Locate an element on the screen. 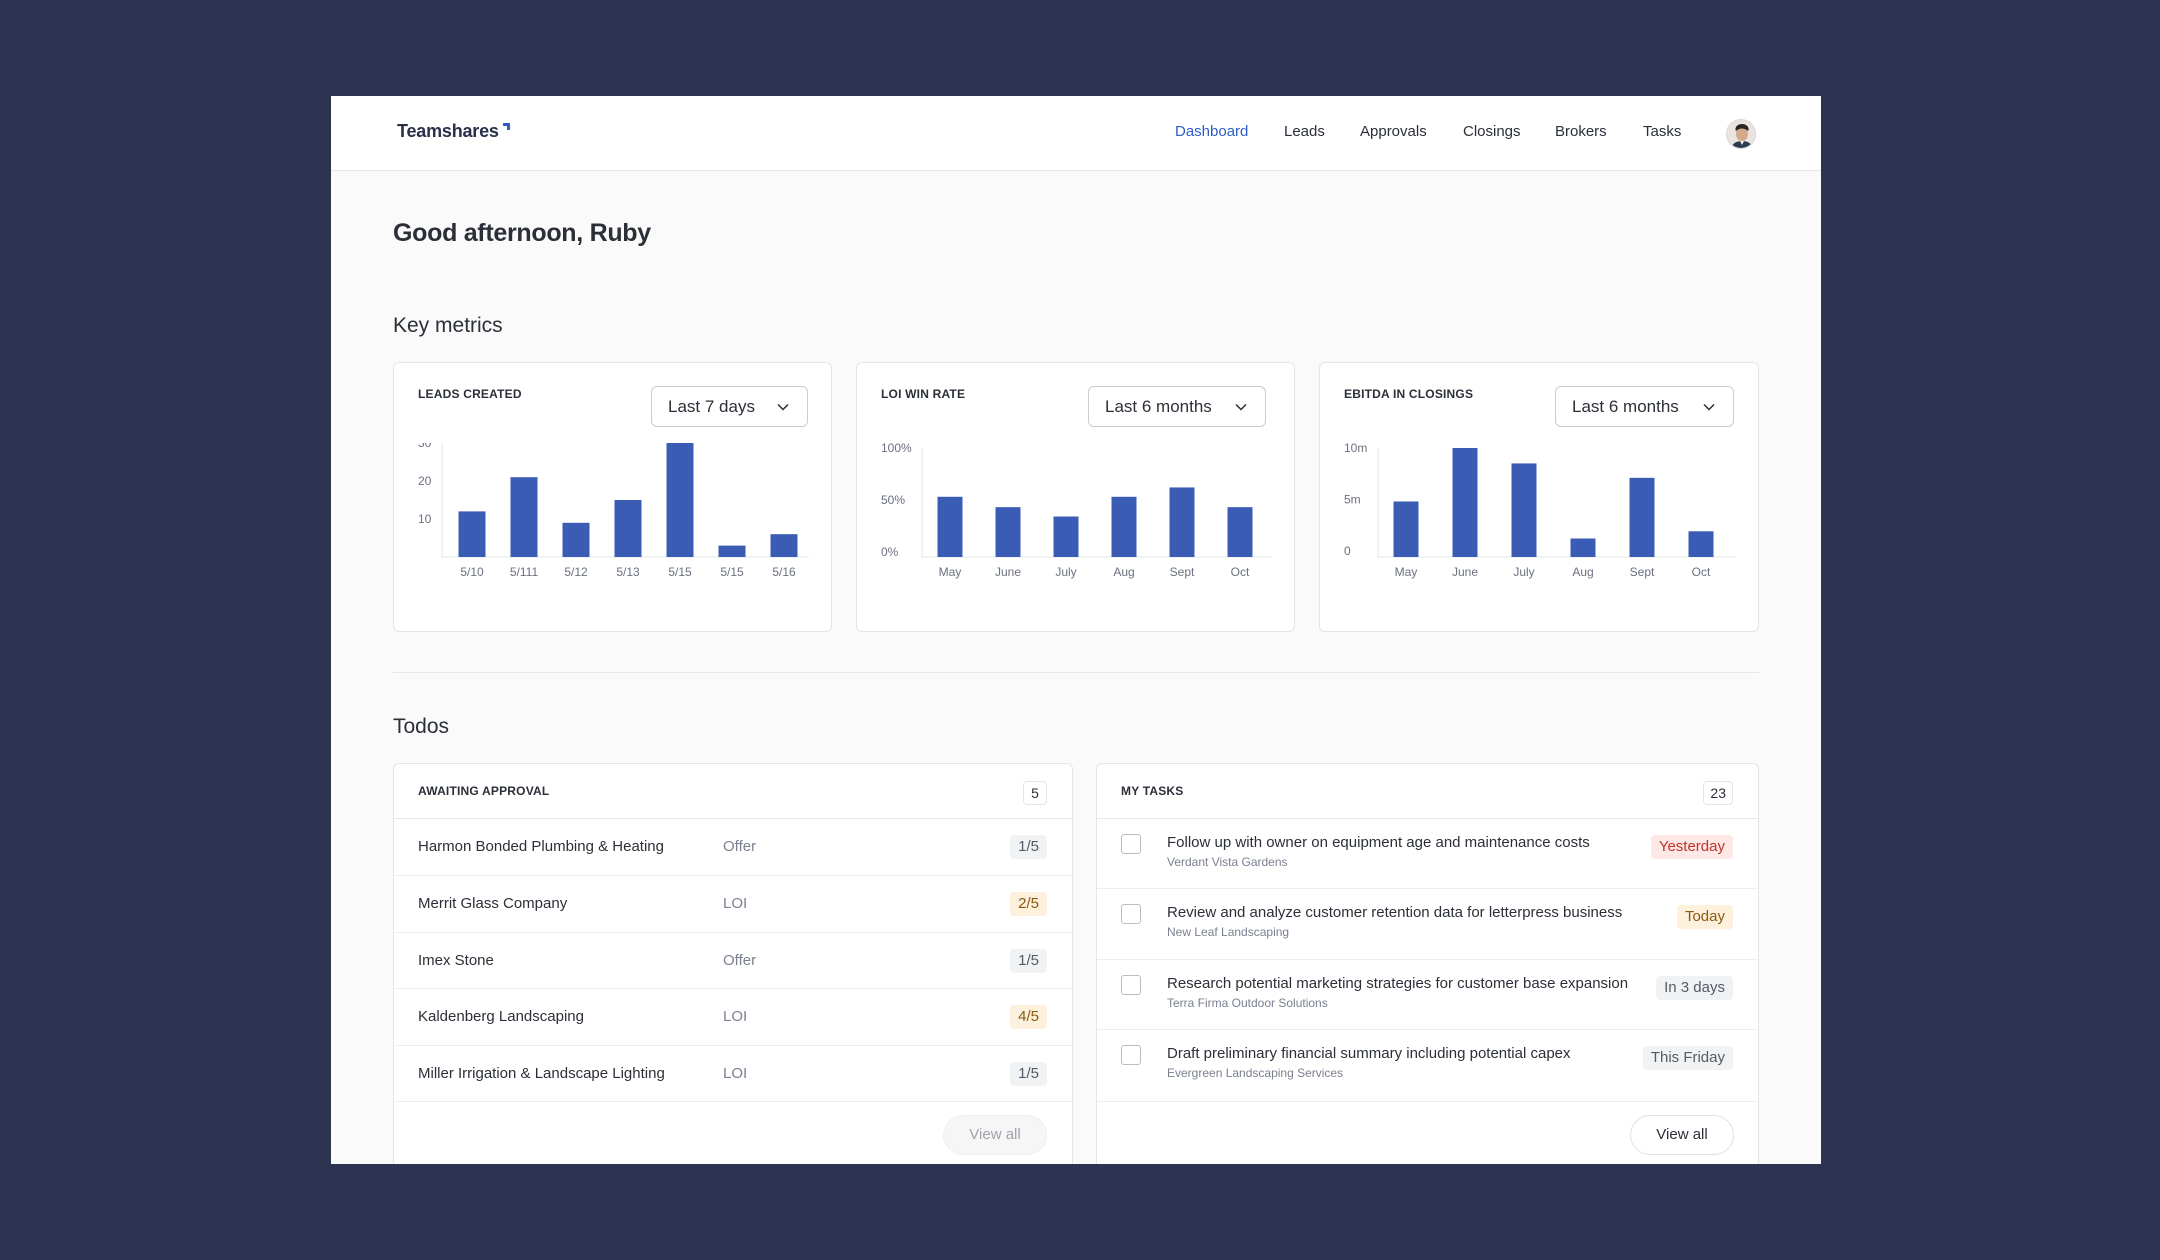  todos-heading: Todos is located at coordinates (421, 726).